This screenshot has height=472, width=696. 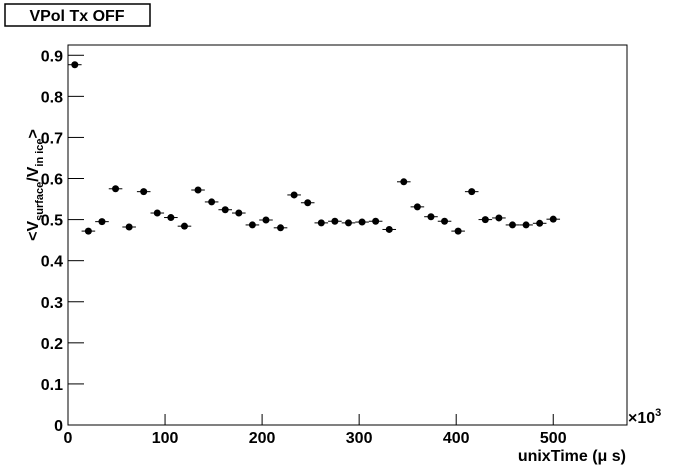 What do you see at coordinates (33, 231) in the screenshot?
I see `y-label-part: <V` at bounding box center [33, 231].